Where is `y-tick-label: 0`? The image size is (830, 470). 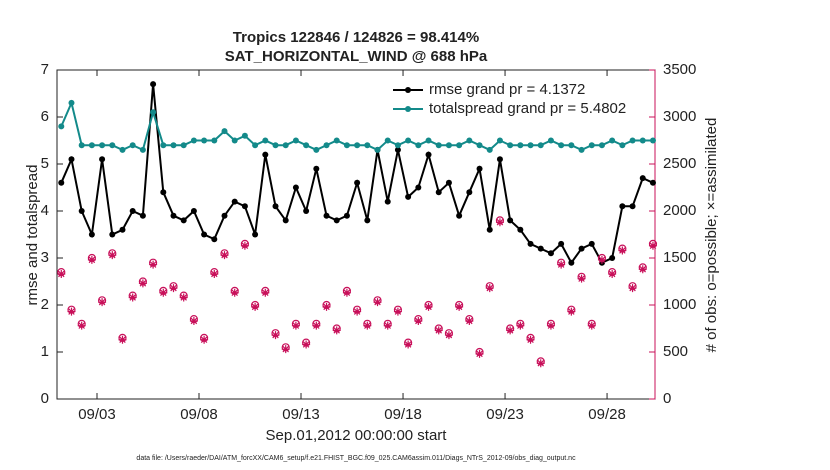
y-tick-label: 0 is located at coordinates (45, 398).